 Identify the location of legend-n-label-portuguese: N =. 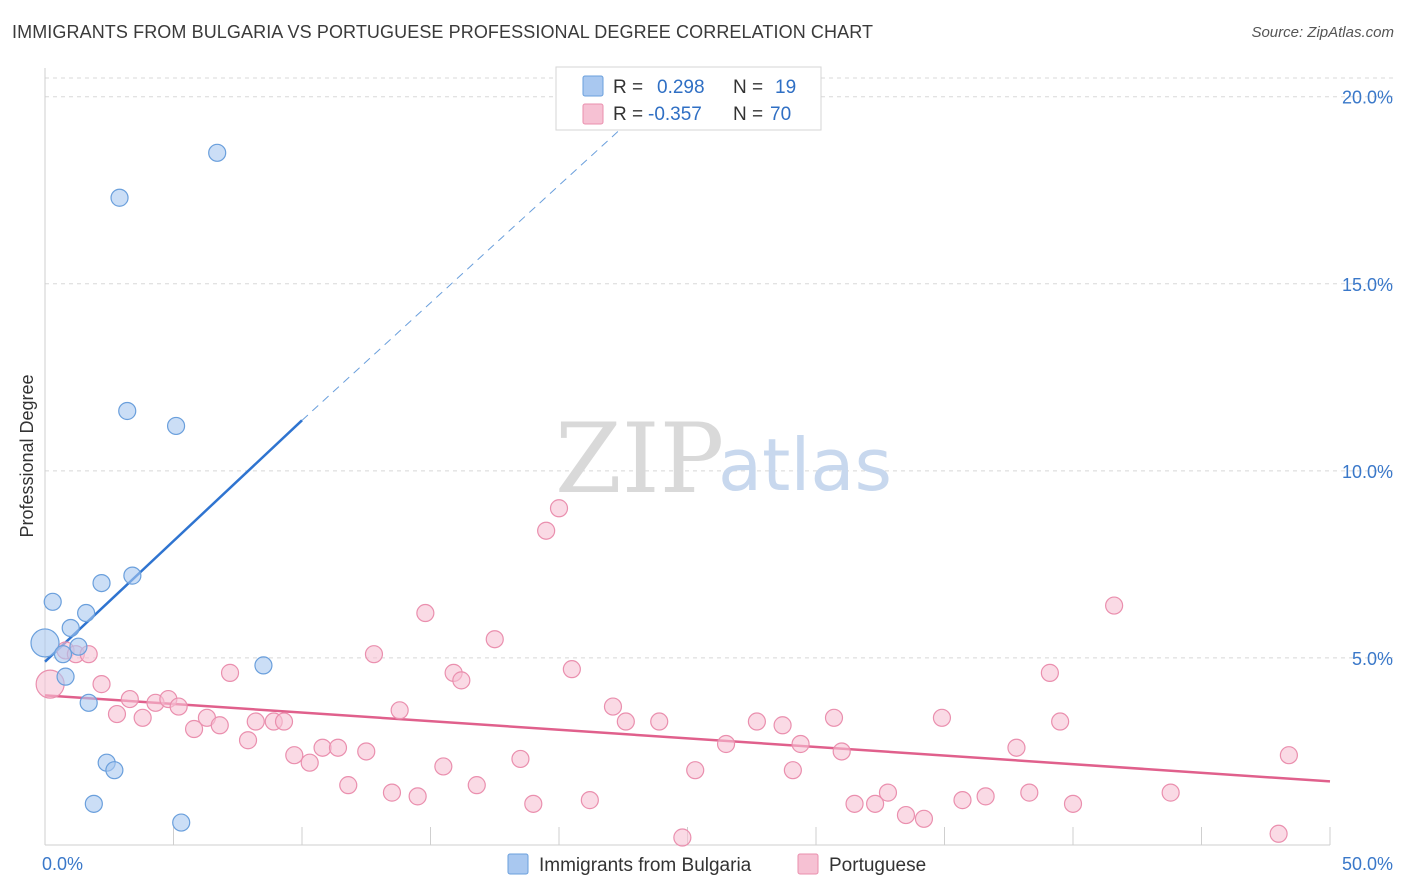
(748, 114).